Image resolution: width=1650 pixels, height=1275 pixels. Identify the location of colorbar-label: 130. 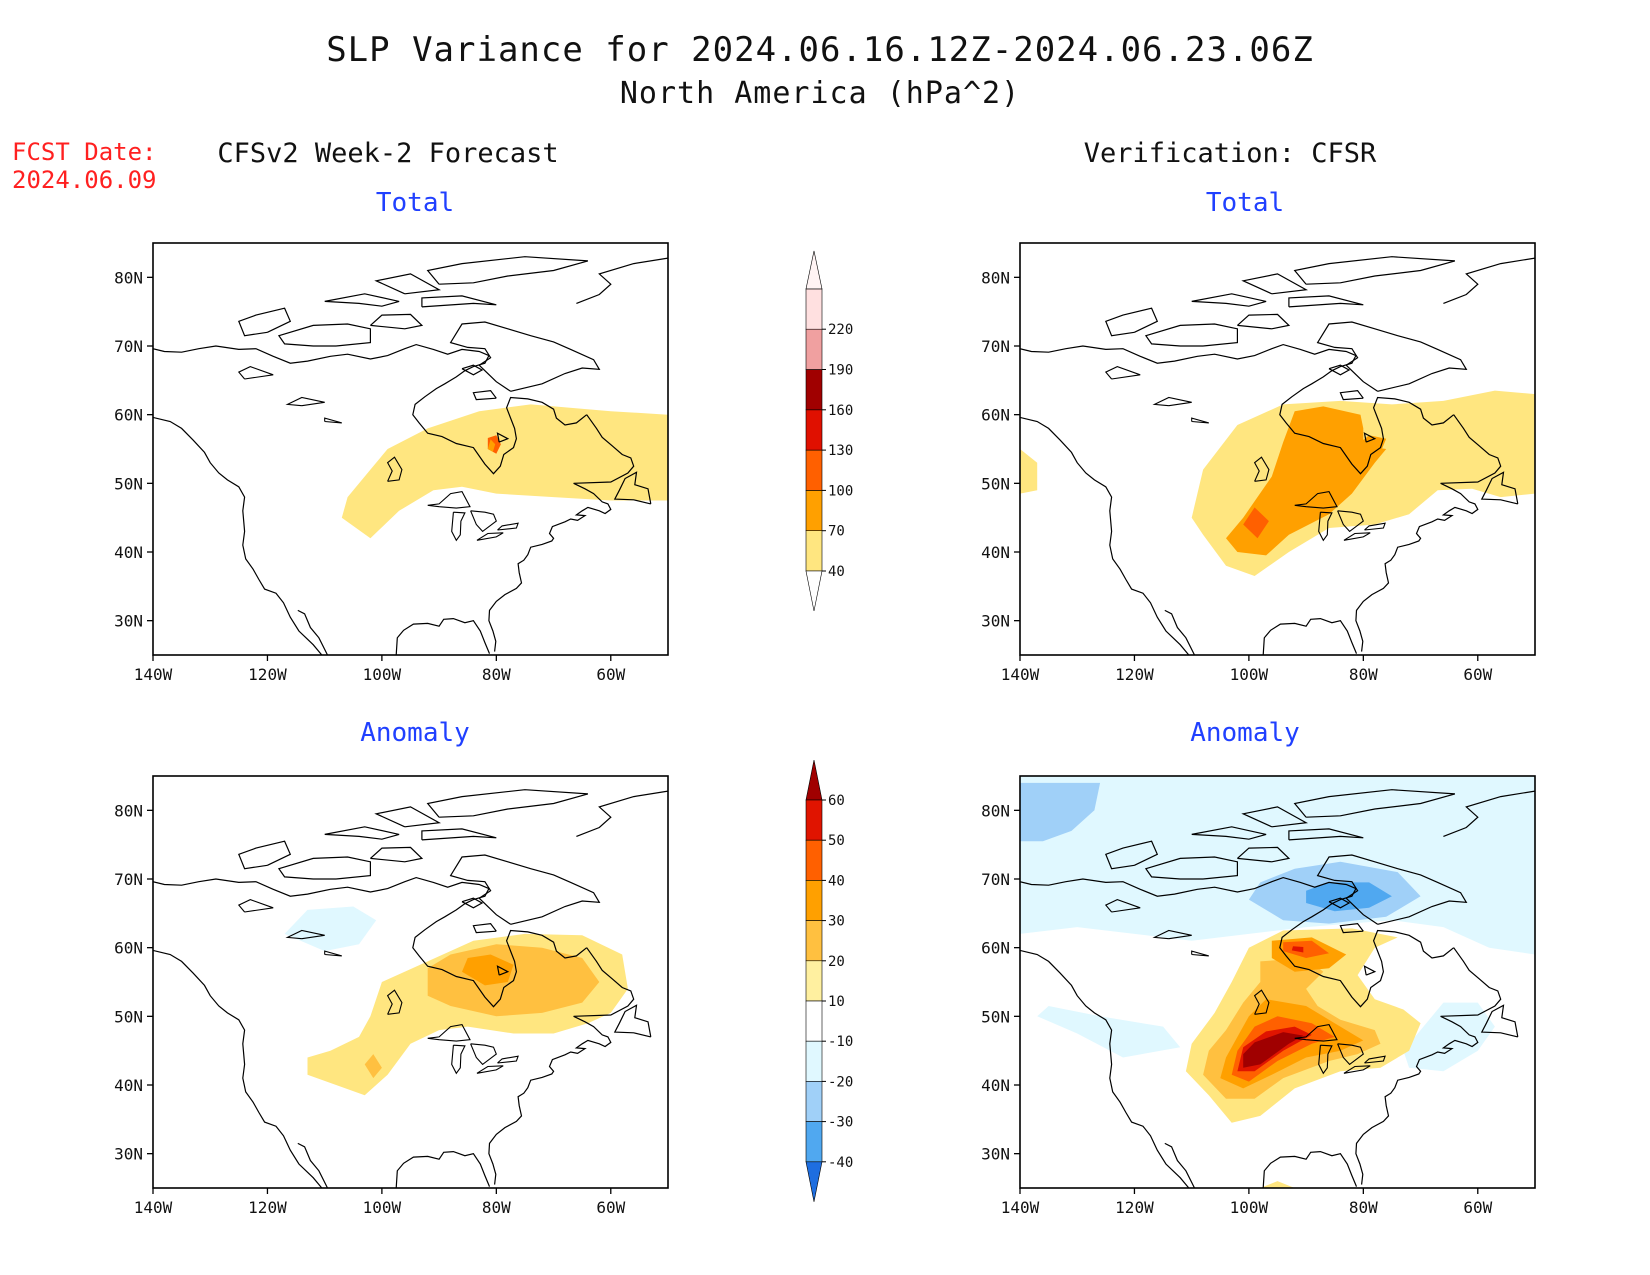
(840, 451).